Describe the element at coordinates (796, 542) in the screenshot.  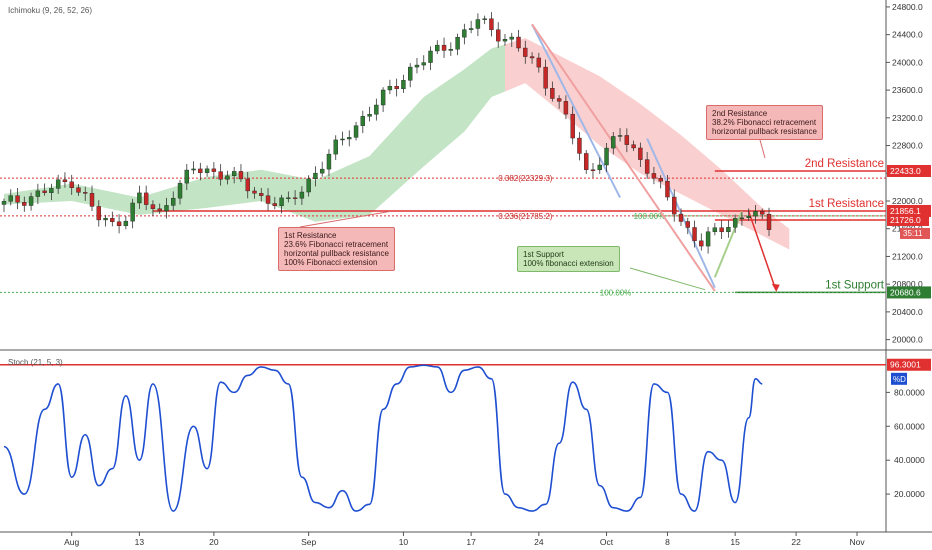
I see `time-tick-label: 22` at that location.